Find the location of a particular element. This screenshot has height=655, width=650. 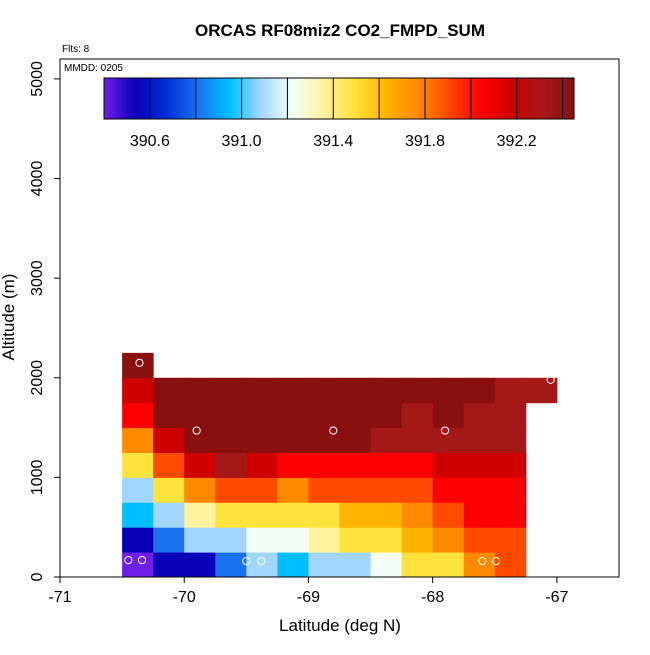

colorbar-gradient is located at coordinates (339, 98).